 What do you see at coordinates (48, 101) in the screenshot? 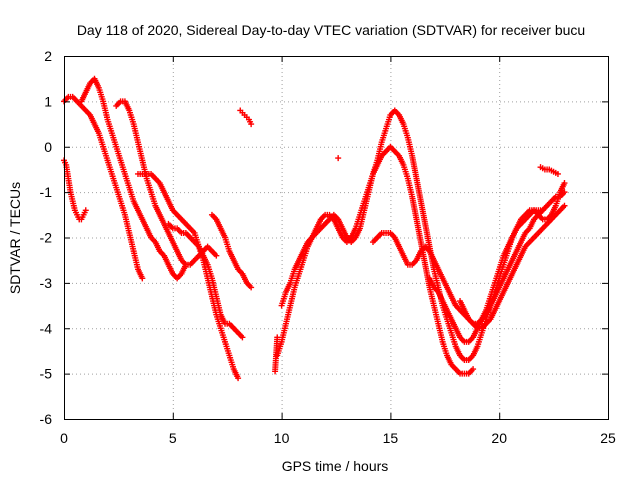
I see `y-tick-label: 1` at bounding box center [48, 101].